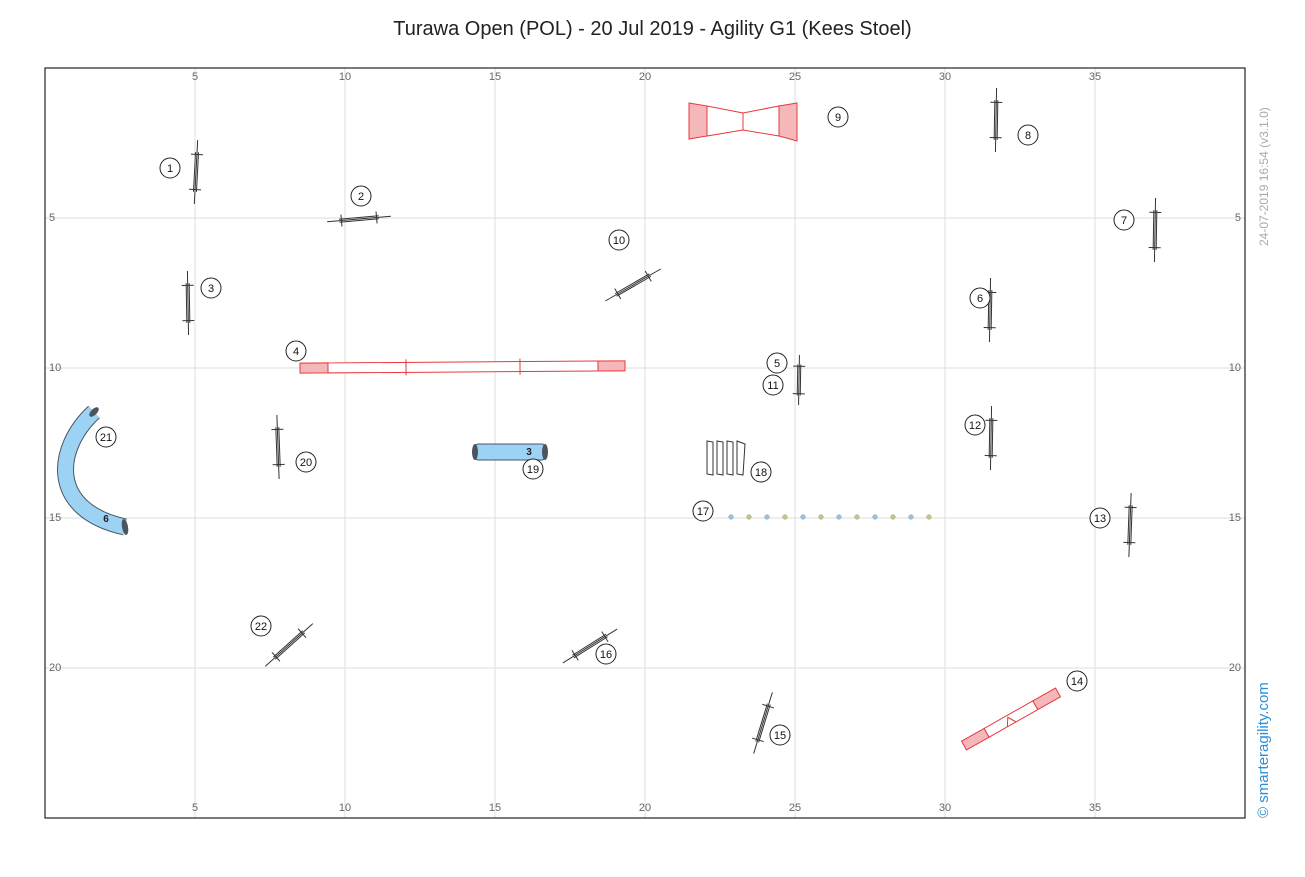  I want to click on y-ticks-left: 5 10 15 20, so click(55, 443).